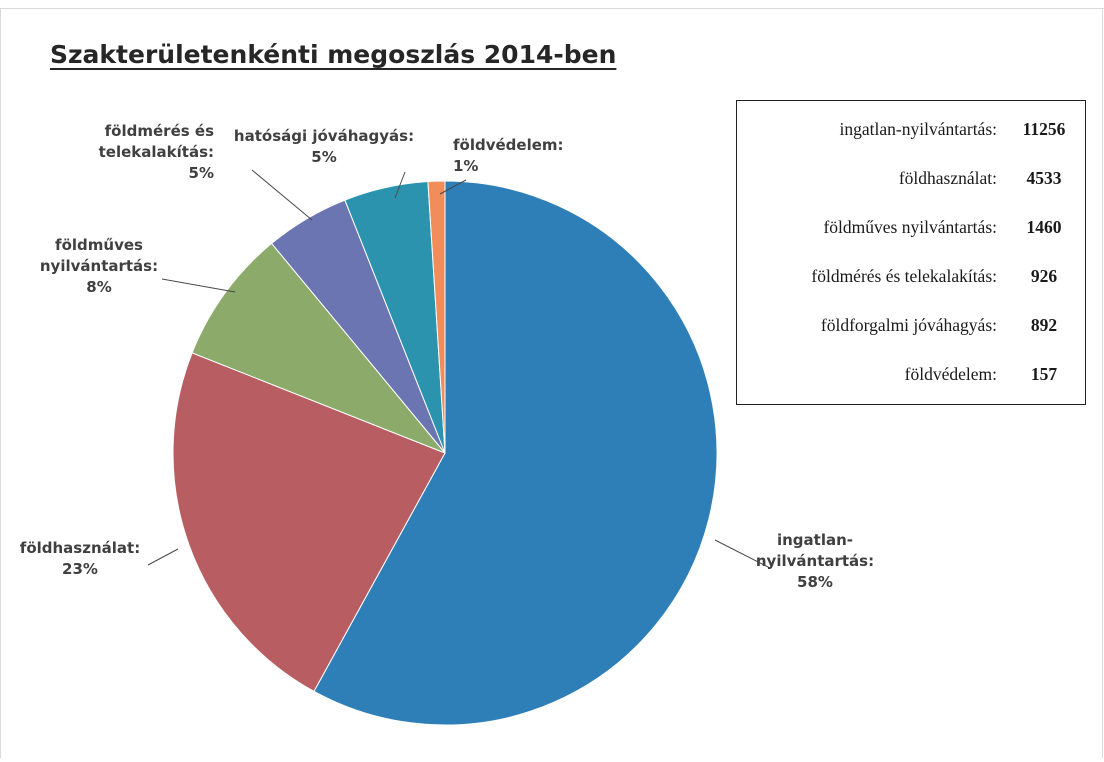 Image resolution: width=1104 pixels, height=762 pixels. Describe the element at coordinates (465, 166) in the screenshot. I see `slice-label-5-line-1: 1%` at that location.